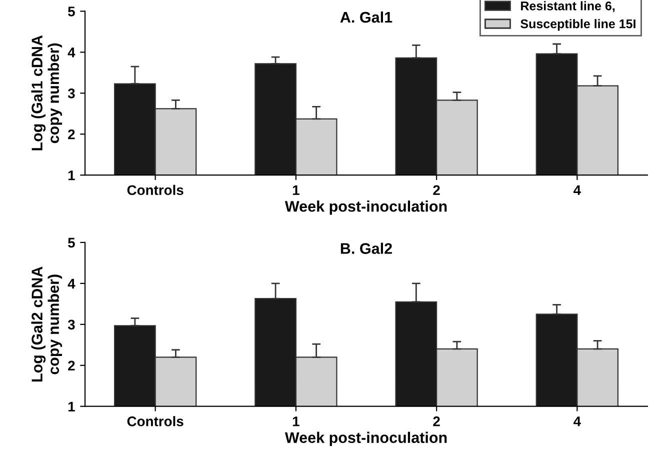  I want to click on y-axis-title: Log (Gal2 cDNA copy number), so click(46, 324).